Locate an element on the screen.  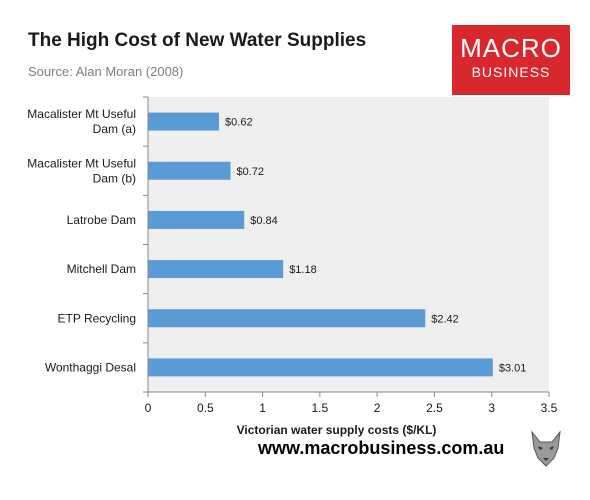
wolf-icon is located at coordinates (546, 448).